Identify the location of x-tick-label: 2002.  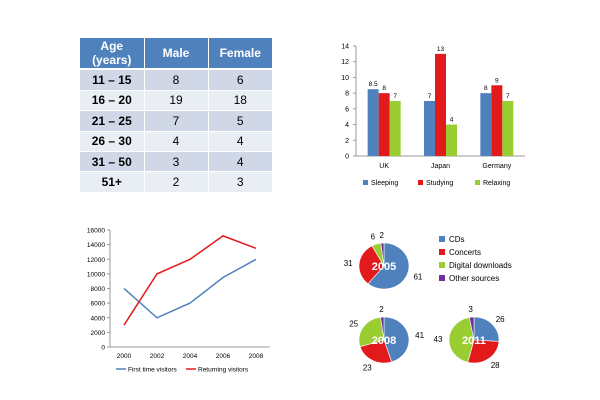
(157, 356).